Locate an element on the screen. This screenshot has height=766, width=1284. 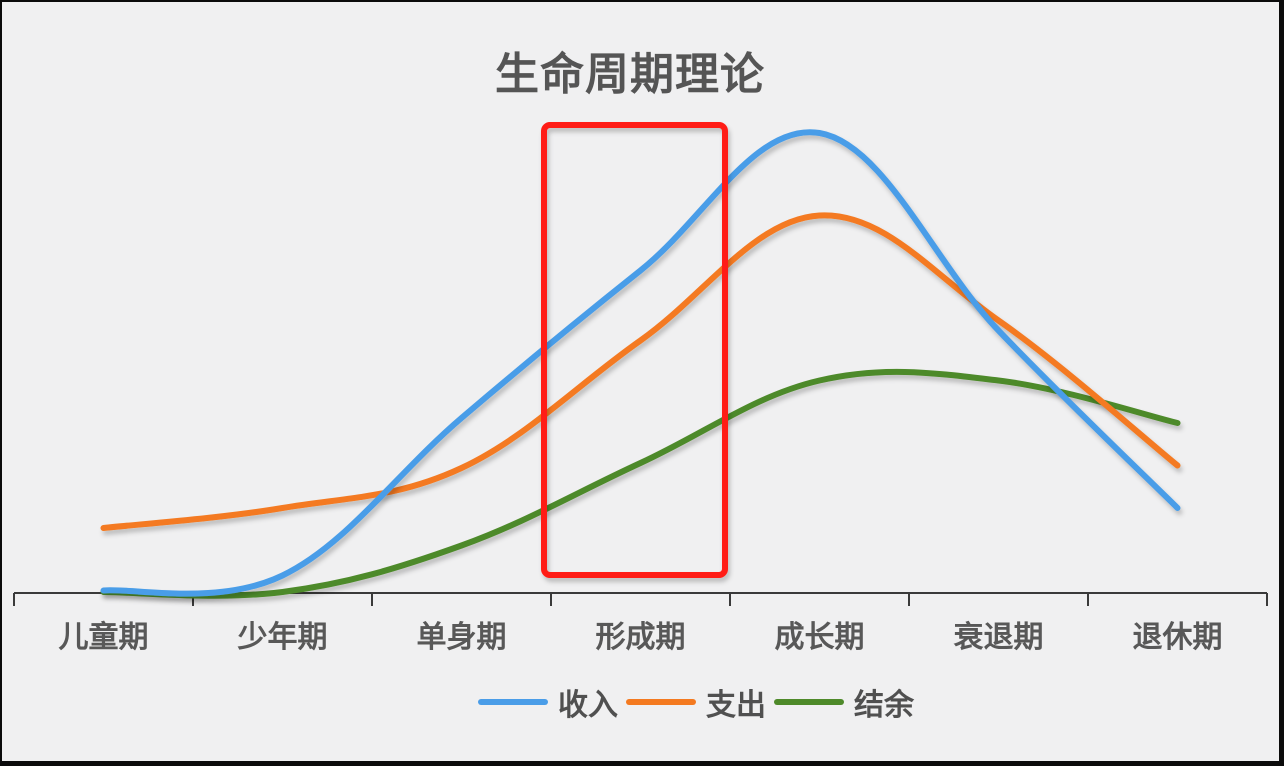
legend: 收入 支出 结余 is located at coordinates (700, 702).